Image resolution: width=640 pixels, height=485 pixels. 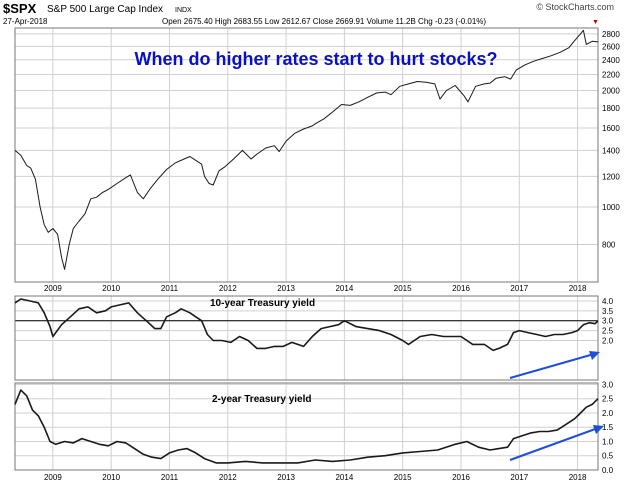 What do you see at coordinates (575, 7) in the screenshot?
I see `watermark: © StockCharts.com` at bounding box center [575, 7].